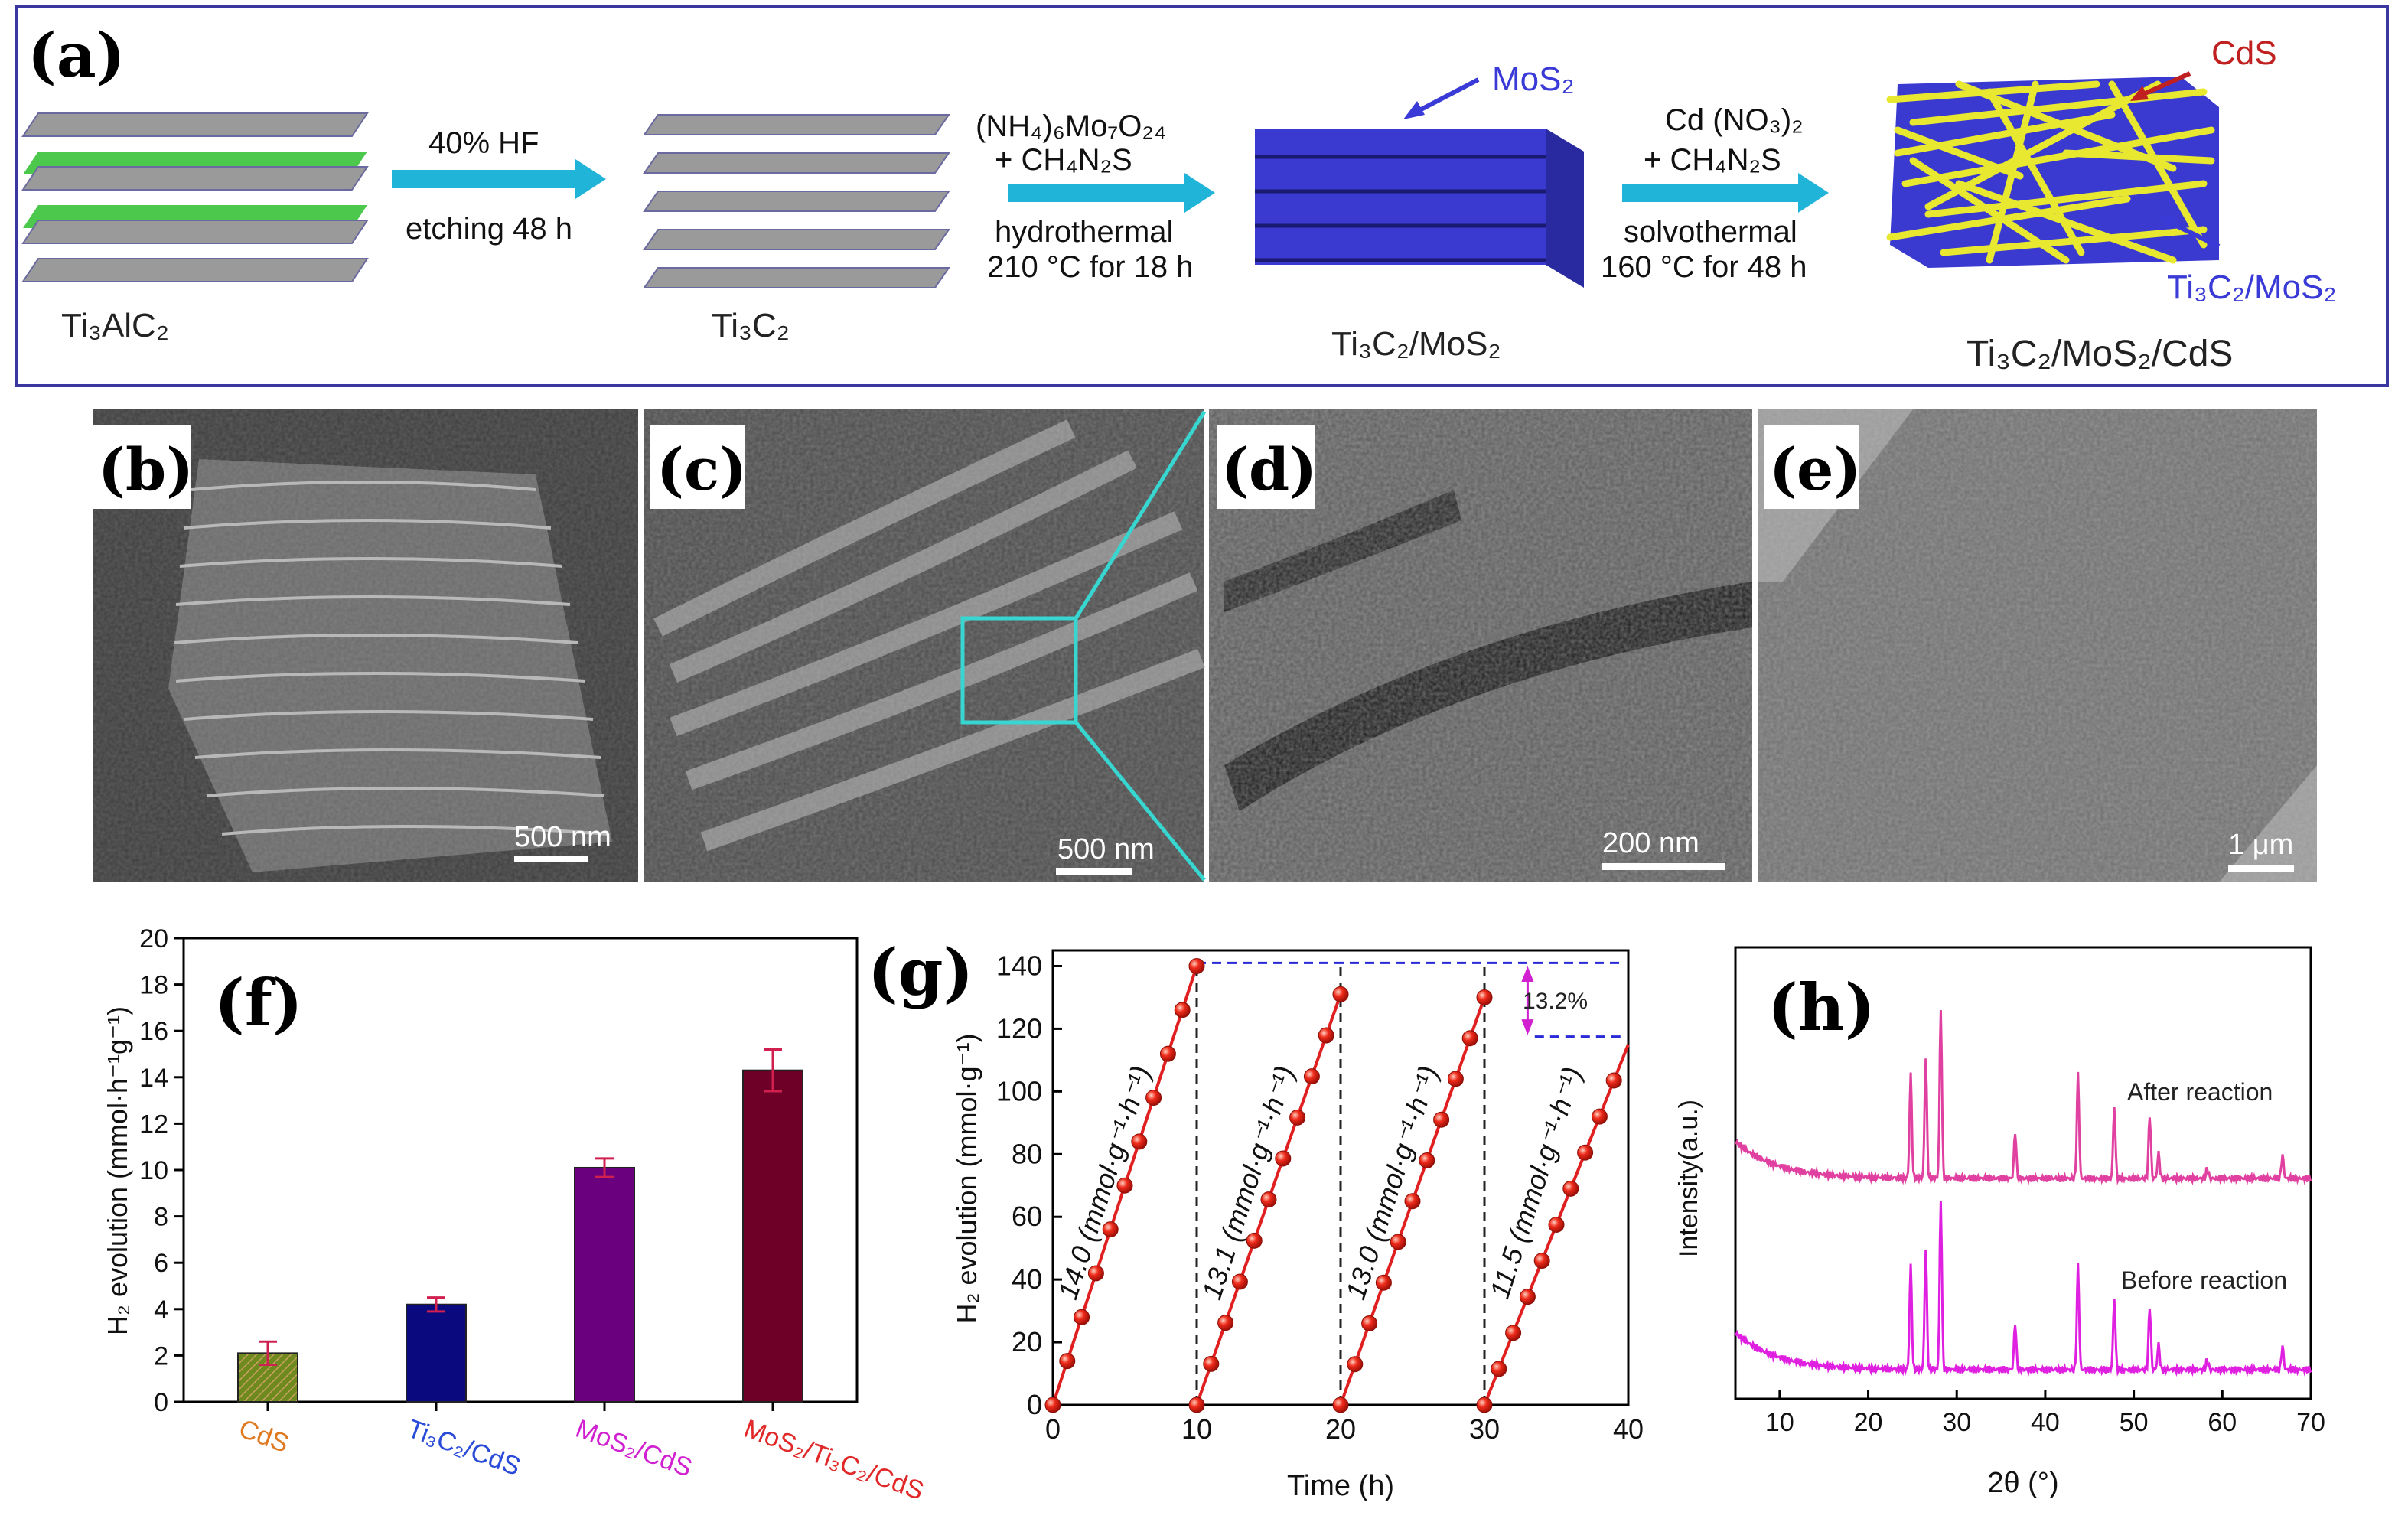  Describe the element at coordinates (2052, 172) in the screenshot. I see `ti3c2-mos2-cds-structure` at that location.